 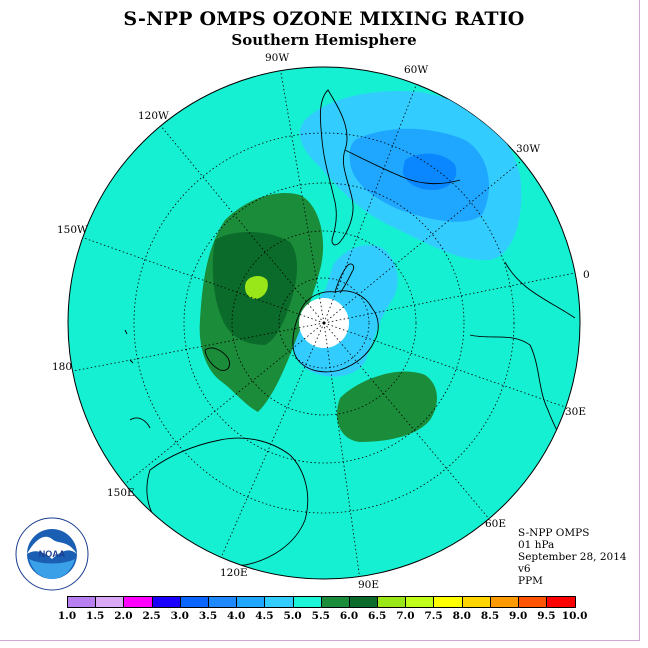 I want to click on color-scale-tick: 1.5, so click(x=95, y=616).